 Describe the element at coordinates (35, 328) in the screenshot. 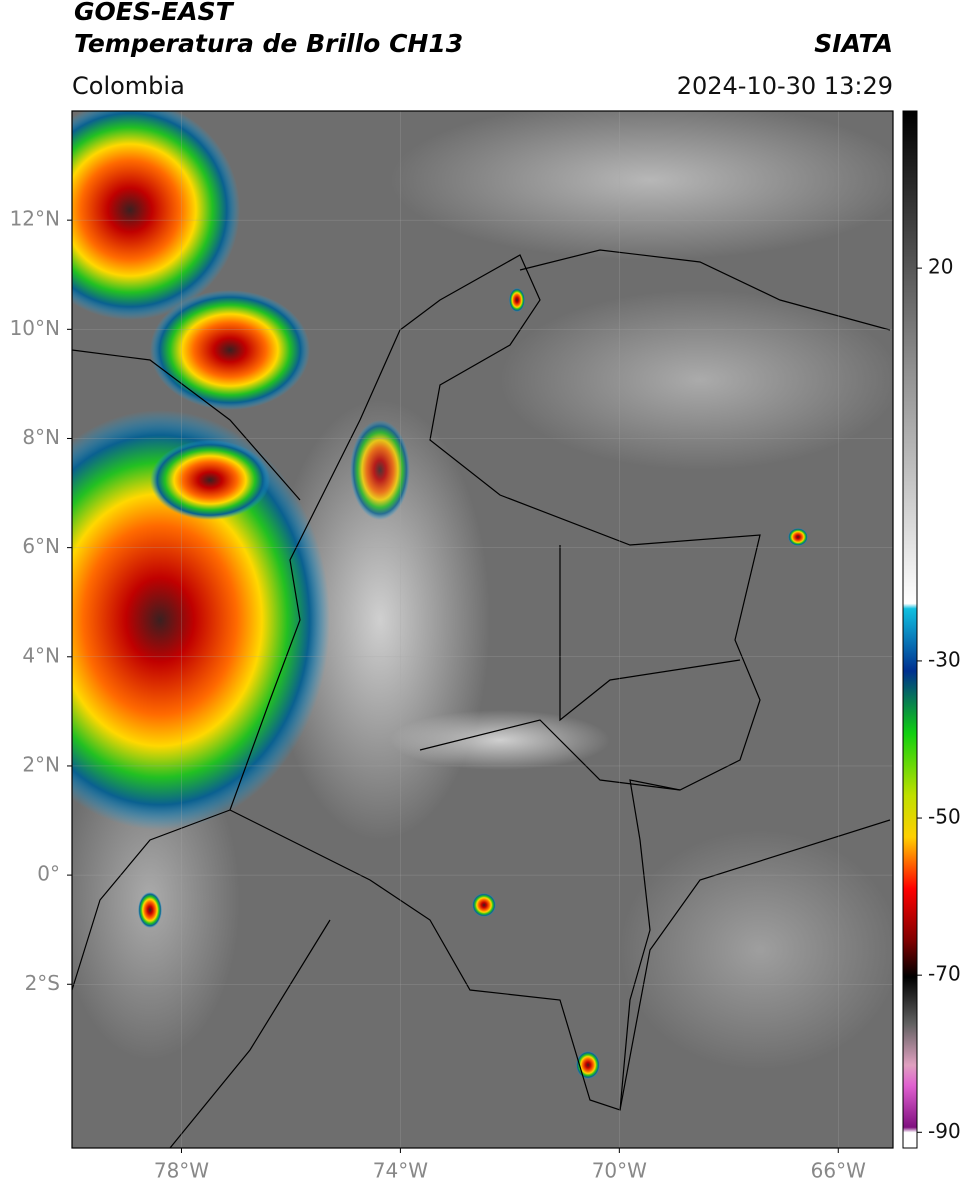

I see `y-tick-label: 10°N` at that location.